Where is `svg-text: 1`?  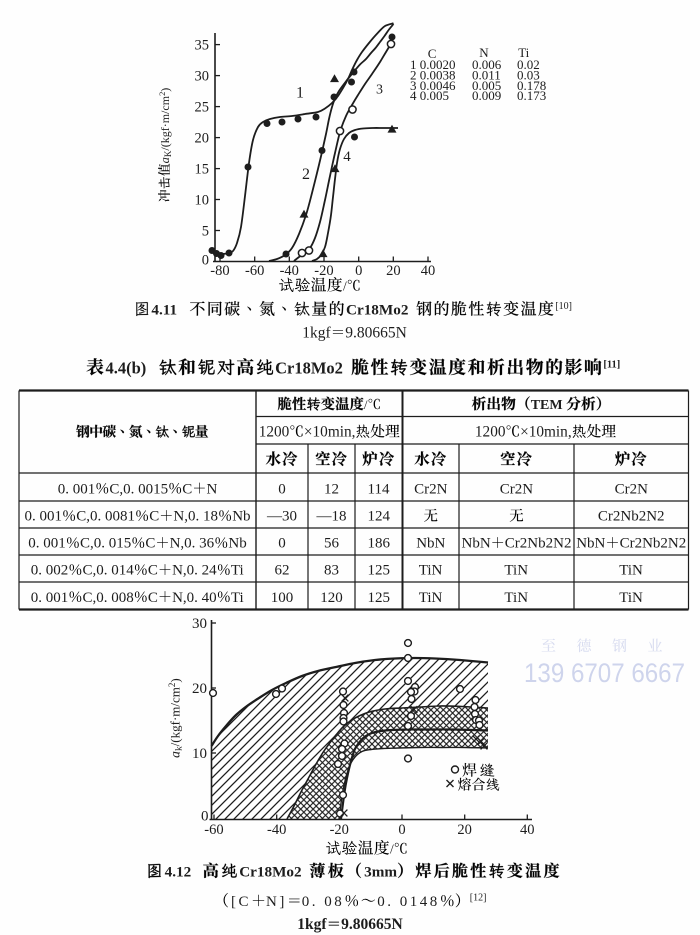
svg-text: 1 is located at coordinates (300, 93).